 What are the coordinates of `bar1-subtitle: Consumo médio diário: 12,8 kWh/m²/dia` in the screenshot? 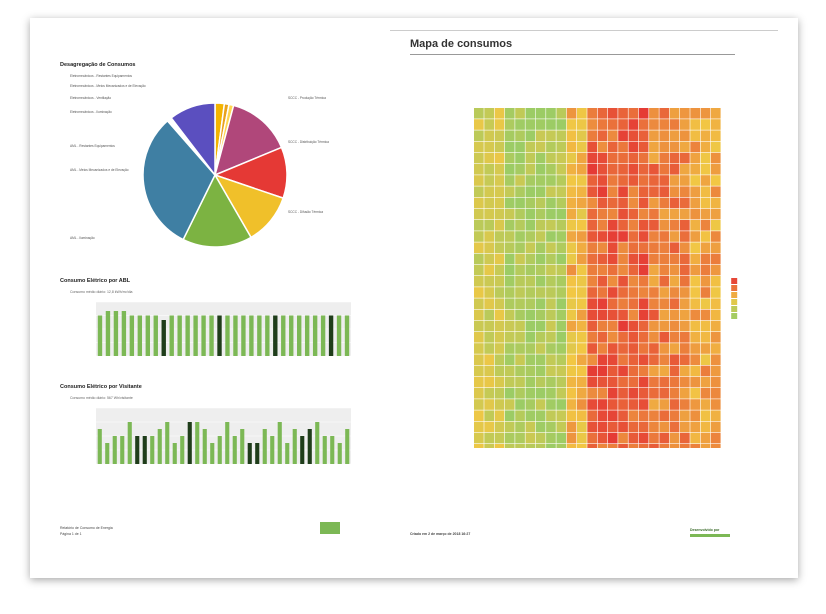 It's located at (101, 292).